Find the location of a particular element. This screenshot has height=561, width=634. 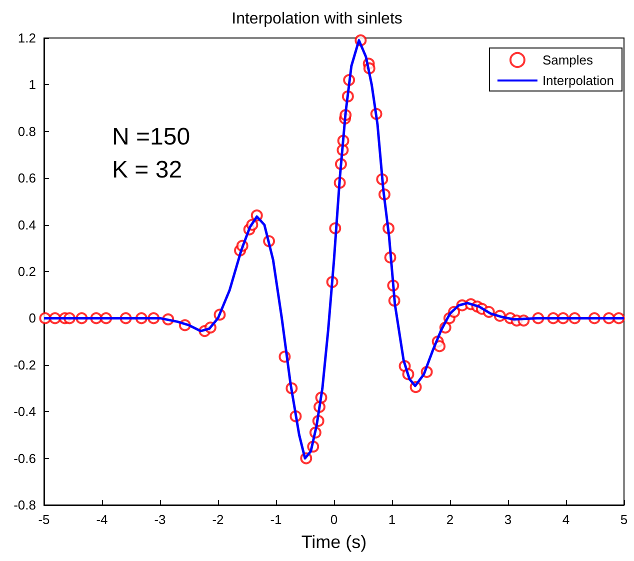

annotation: K = 32 is located at coordinates (147, 170).